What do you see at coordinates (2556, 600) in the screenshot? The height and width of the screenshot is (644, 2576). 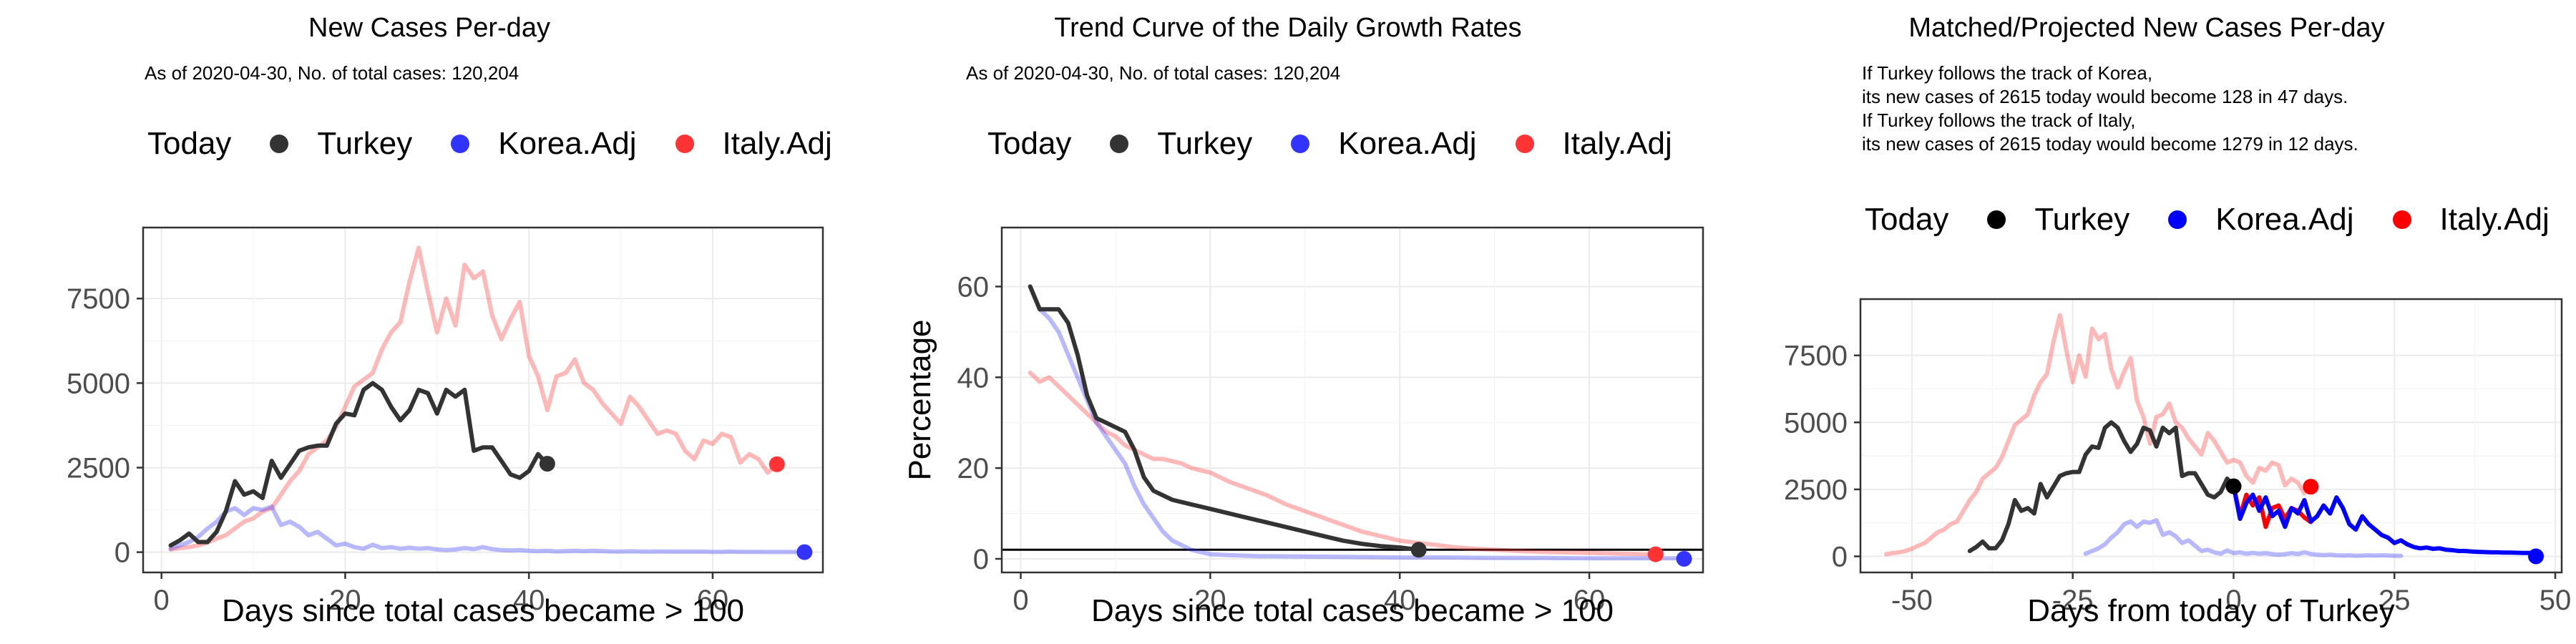 I see `x-tick-label: 50` at bounding box center [2556, 600].